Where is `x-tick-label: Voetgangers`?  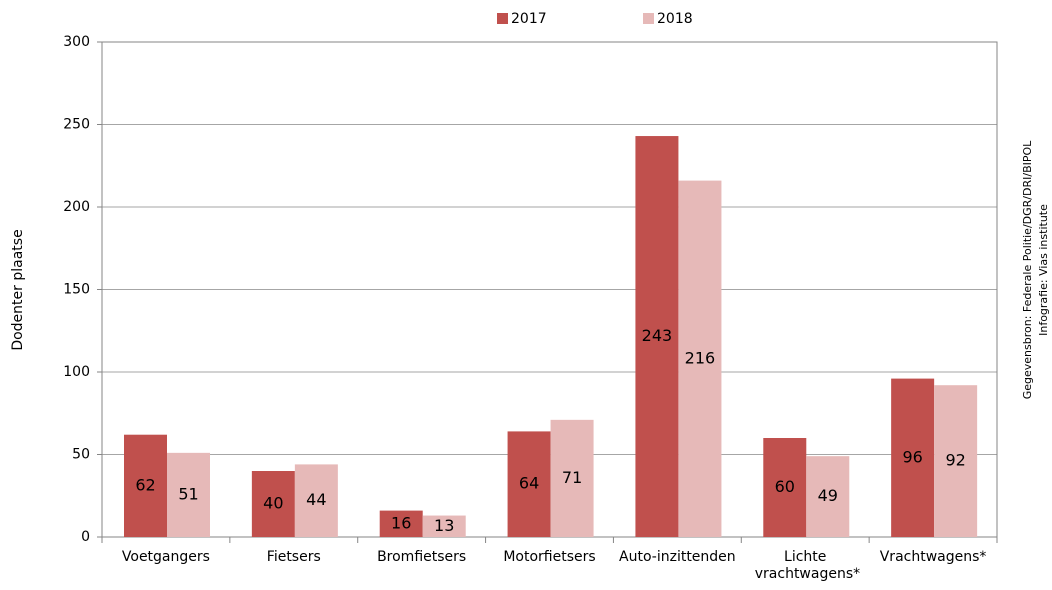
x-tick-label: Voetgangers is located at coordinates (166, 557).